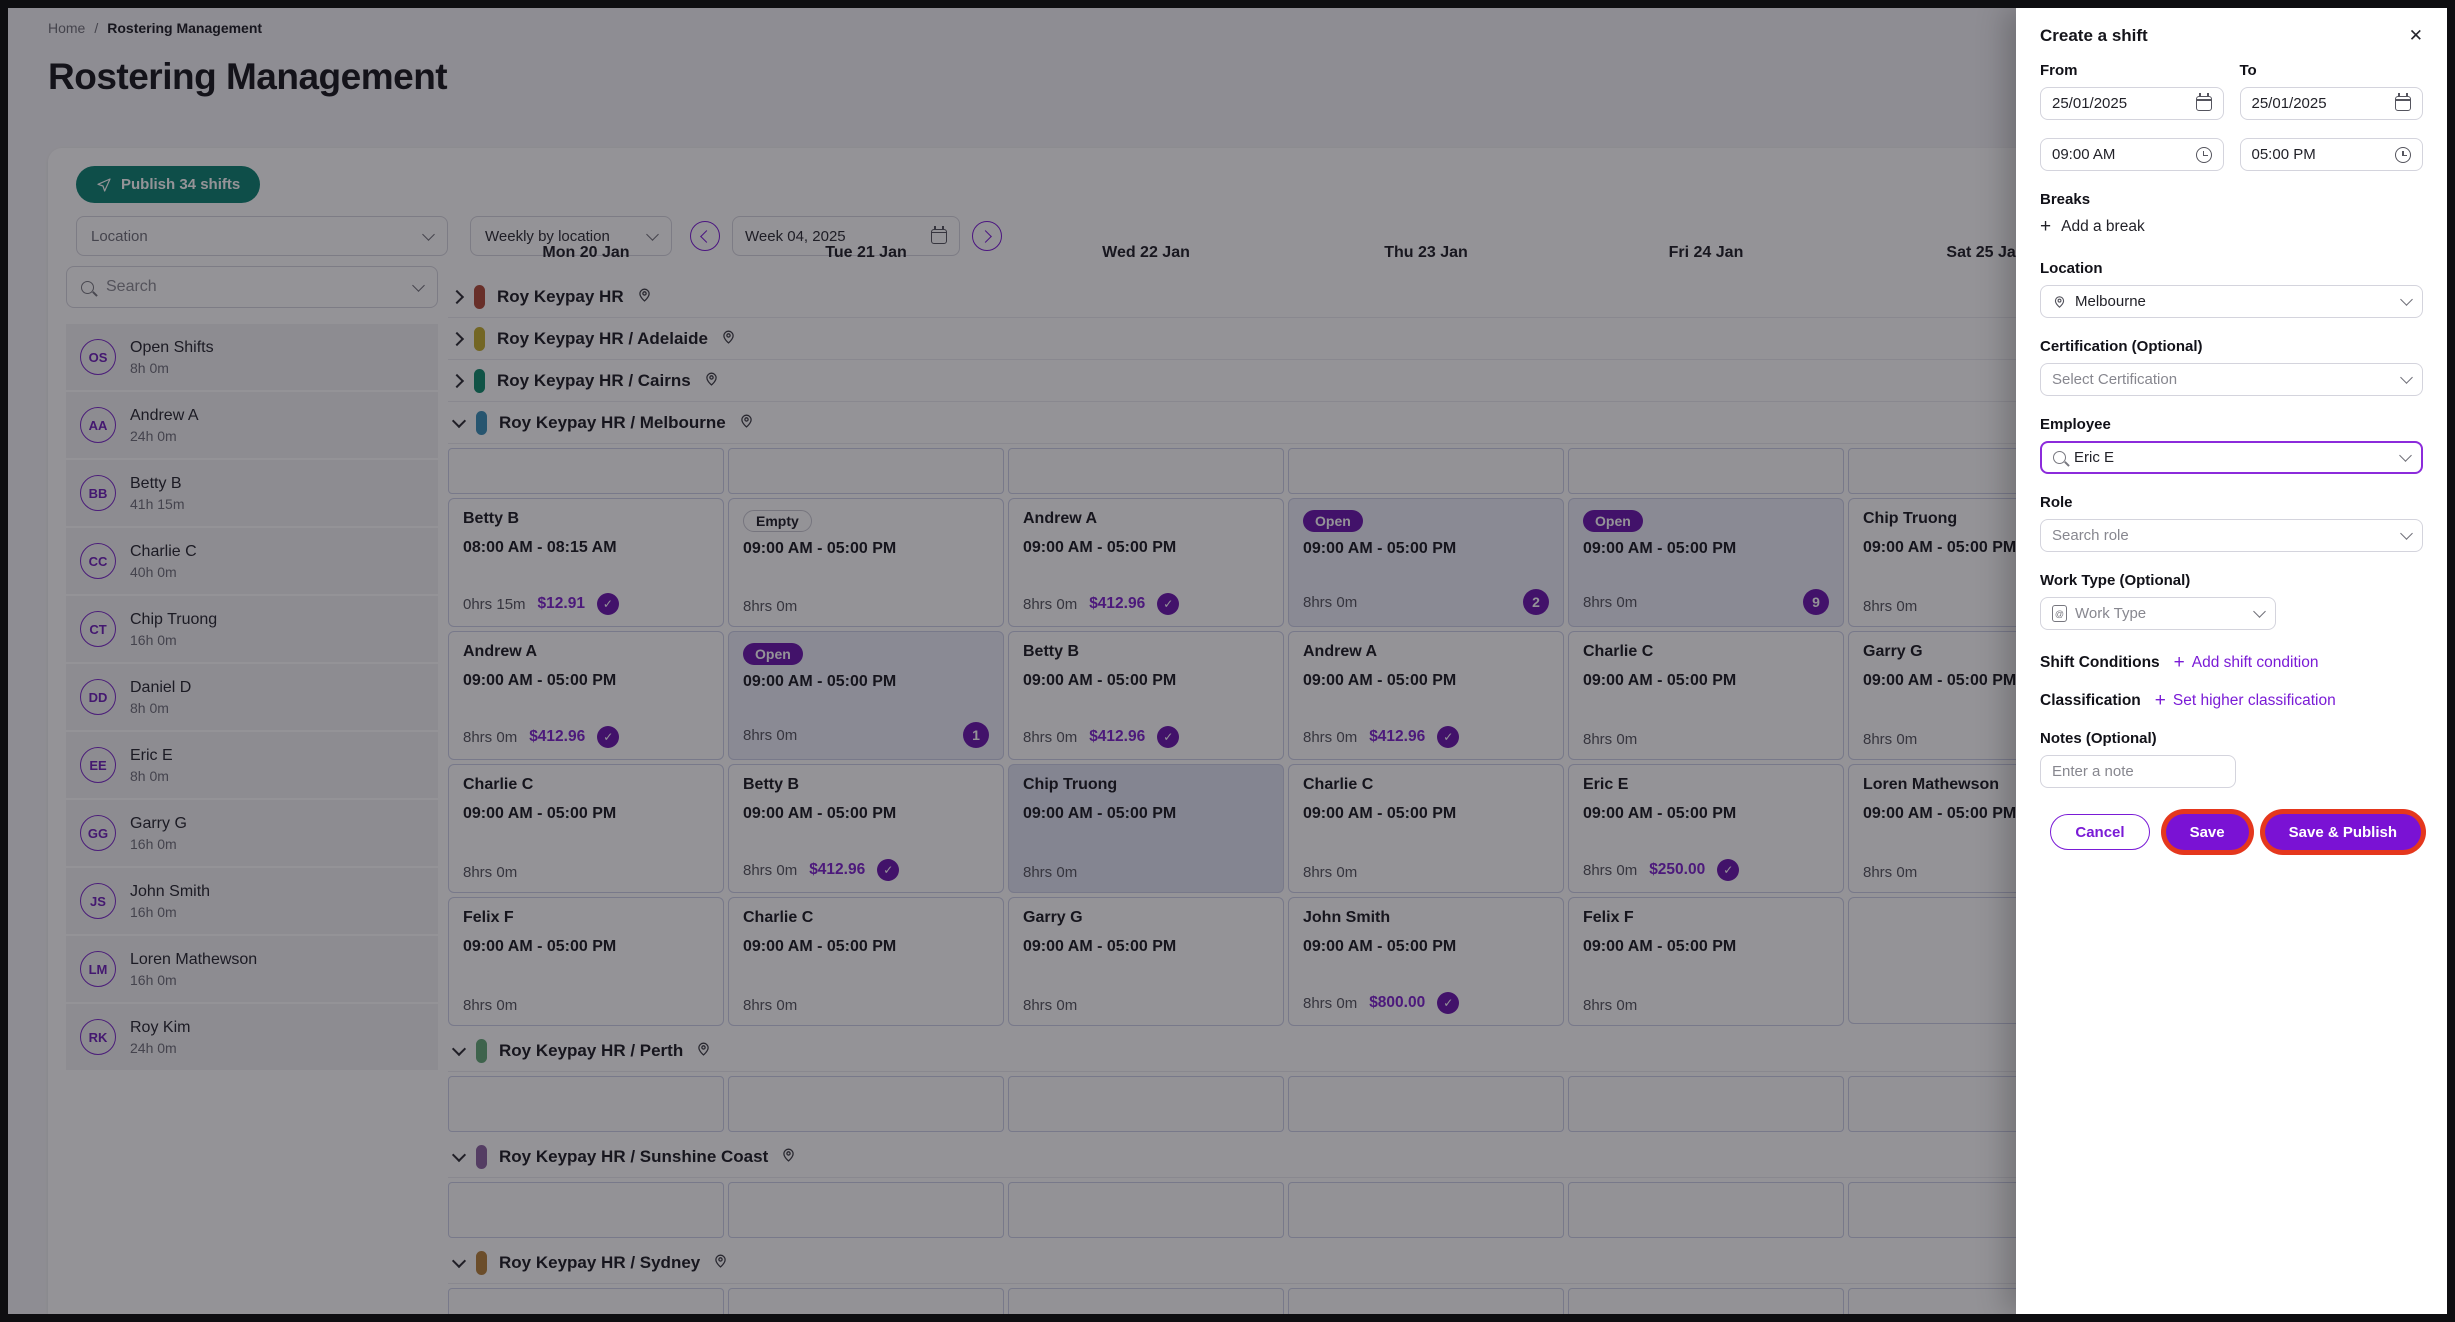 The image size is (2455, 1322). What do you see at coordinates (1146, 961) in the screenshot?
I see `shift-card: Garry G 09:00 AM - 05:00 PM 8hrs 0m` at bounding box center [1146, 961].